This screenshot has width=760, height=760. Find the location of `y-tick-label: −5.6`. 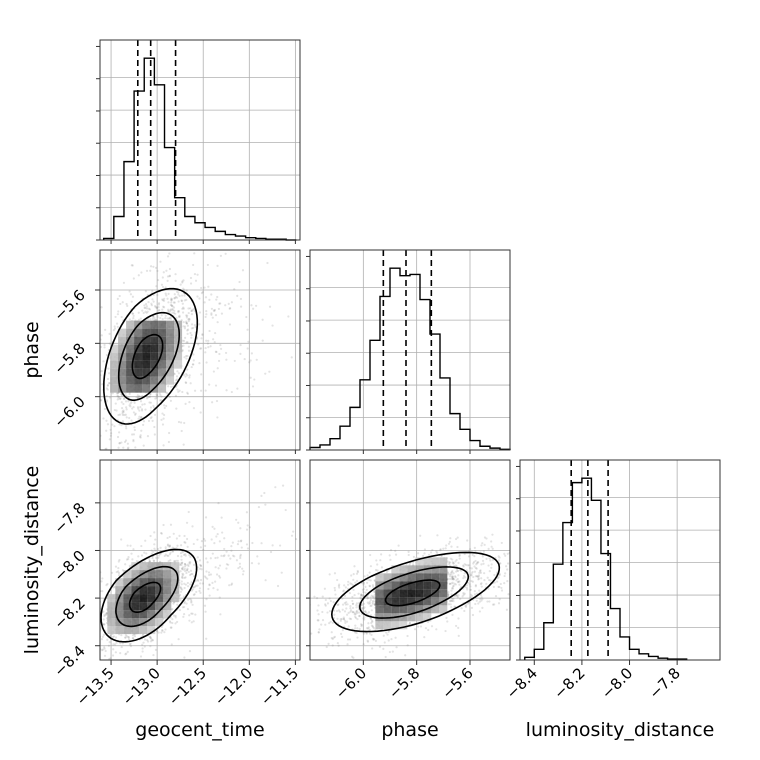

y-tick-label: −5.6 is located at coordinates (69, 305).